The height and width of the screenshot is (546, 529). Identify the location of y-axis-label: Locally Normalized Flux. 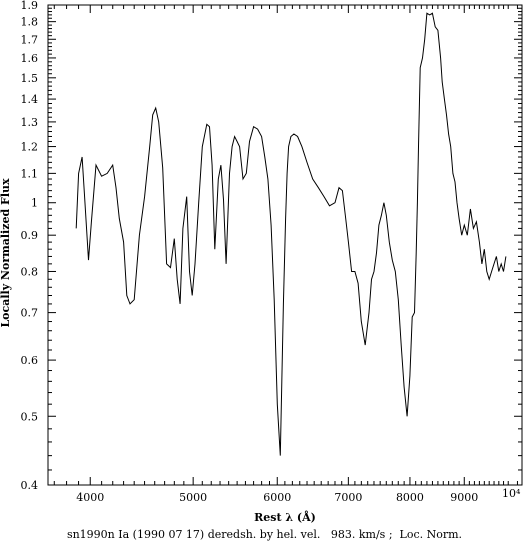
(6, 253).